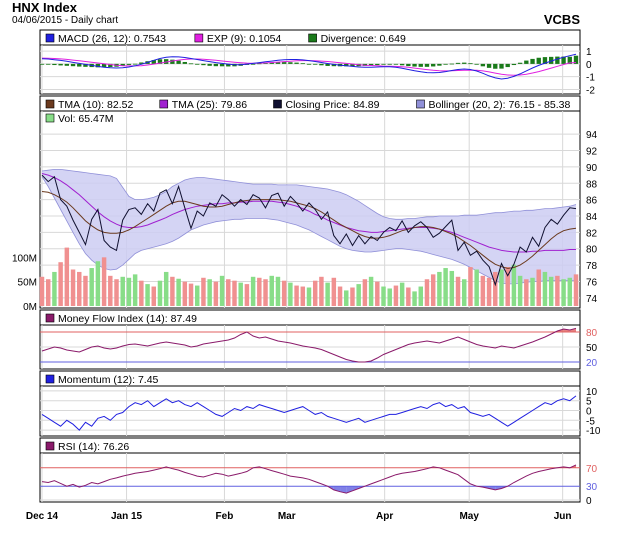  Describe the element at coordinates (225, 516) in the screenshot. I see `x-tick-label-2: Feb` at that location.